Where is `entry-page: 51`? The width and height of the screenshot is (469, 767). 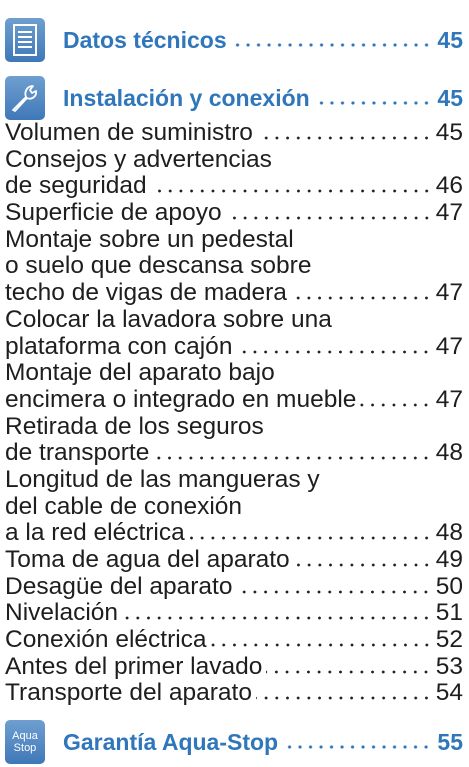
entry-page: 51 is located at coordinates (449, 613).